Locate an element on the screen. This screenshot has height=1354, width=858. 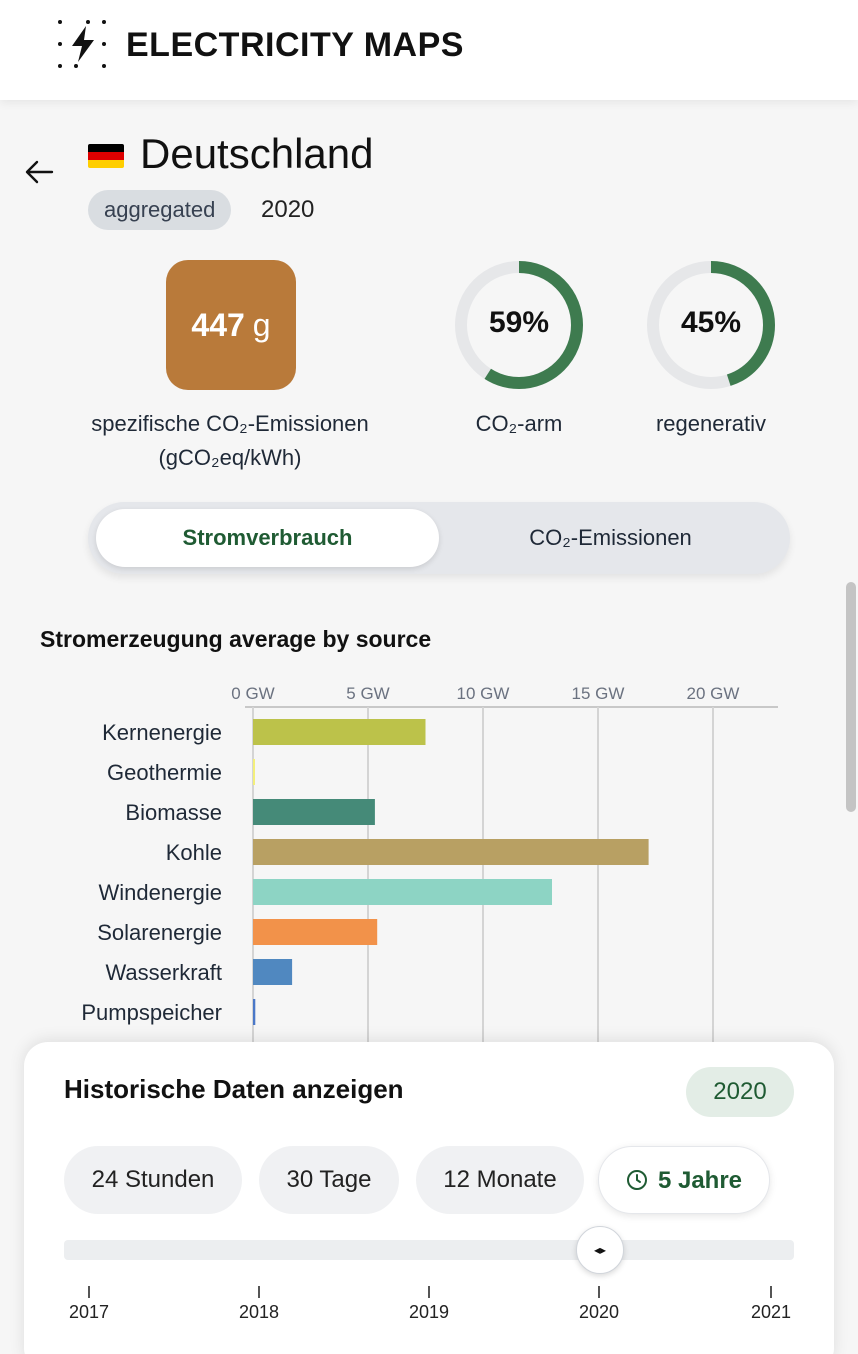
timeline-tick-label: 2018 is located at coordinates (259, 1312).